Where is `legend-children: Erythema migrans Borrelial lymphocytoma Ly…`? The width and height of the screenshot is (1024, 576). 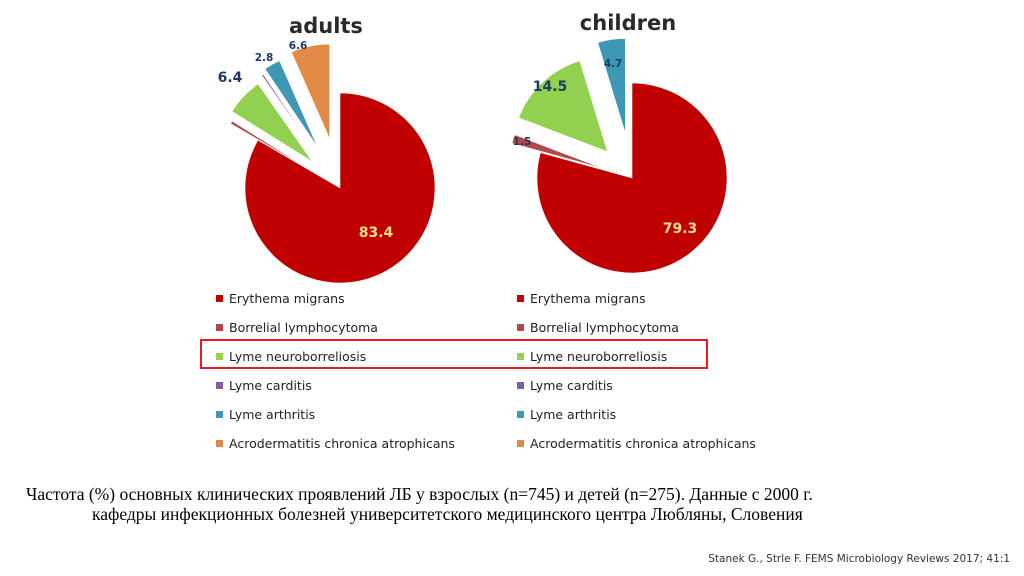 legend-children: Erythema migrans Borrelial lymphocytoma Ly… is located at coordinates (636, 371).